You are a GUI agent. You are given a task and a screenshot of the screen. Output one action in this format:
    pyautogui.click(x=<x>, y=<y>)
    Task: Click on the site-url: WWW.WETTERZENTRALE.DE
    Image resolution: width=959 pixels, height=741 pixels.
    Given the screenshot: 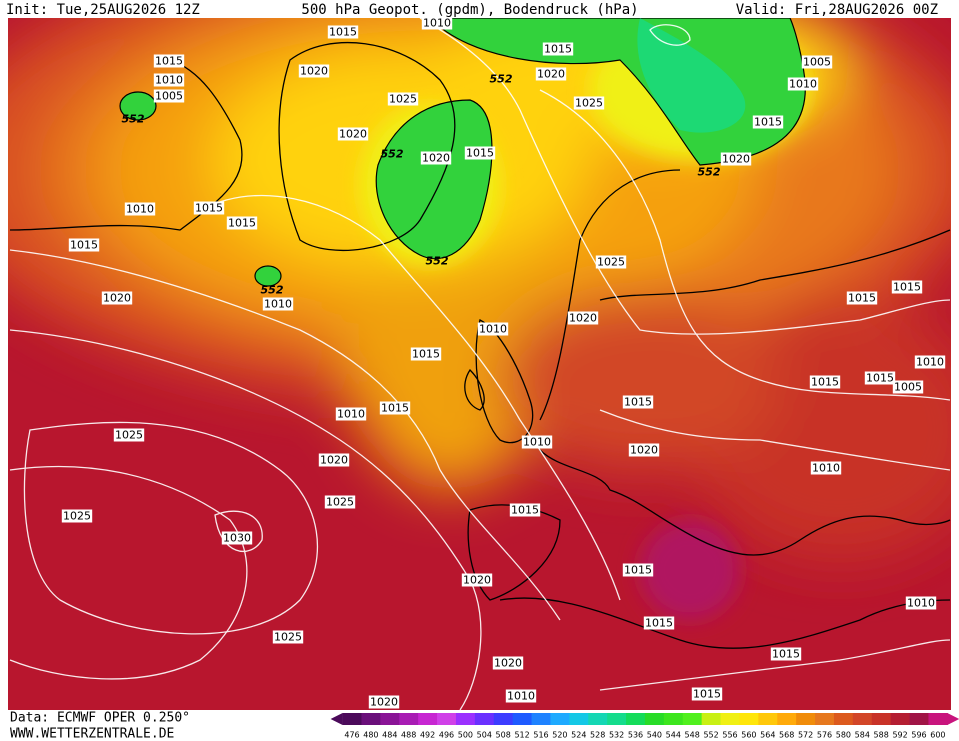 What is the action you would take?
    pyautogui.click(x=92, y=734)
    